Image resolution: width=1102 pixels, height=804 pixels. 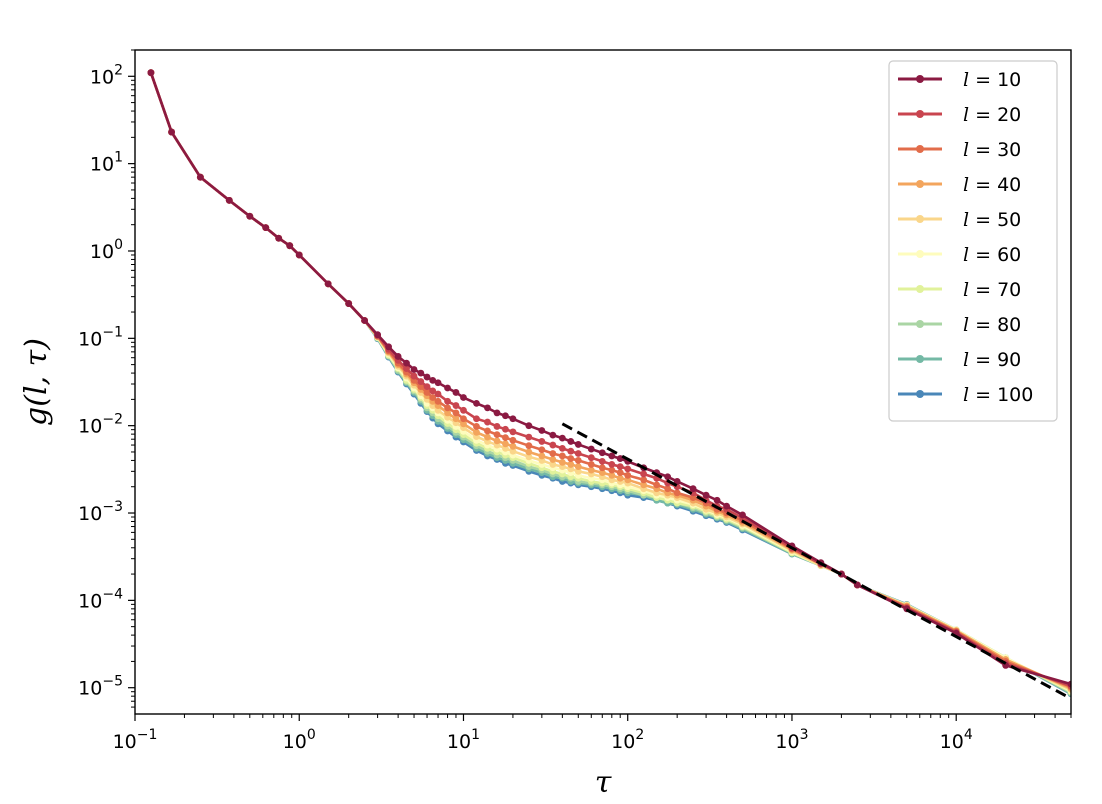 I want to click on y-tick-label: 10⁻⁴, so click(x=100, y=599).